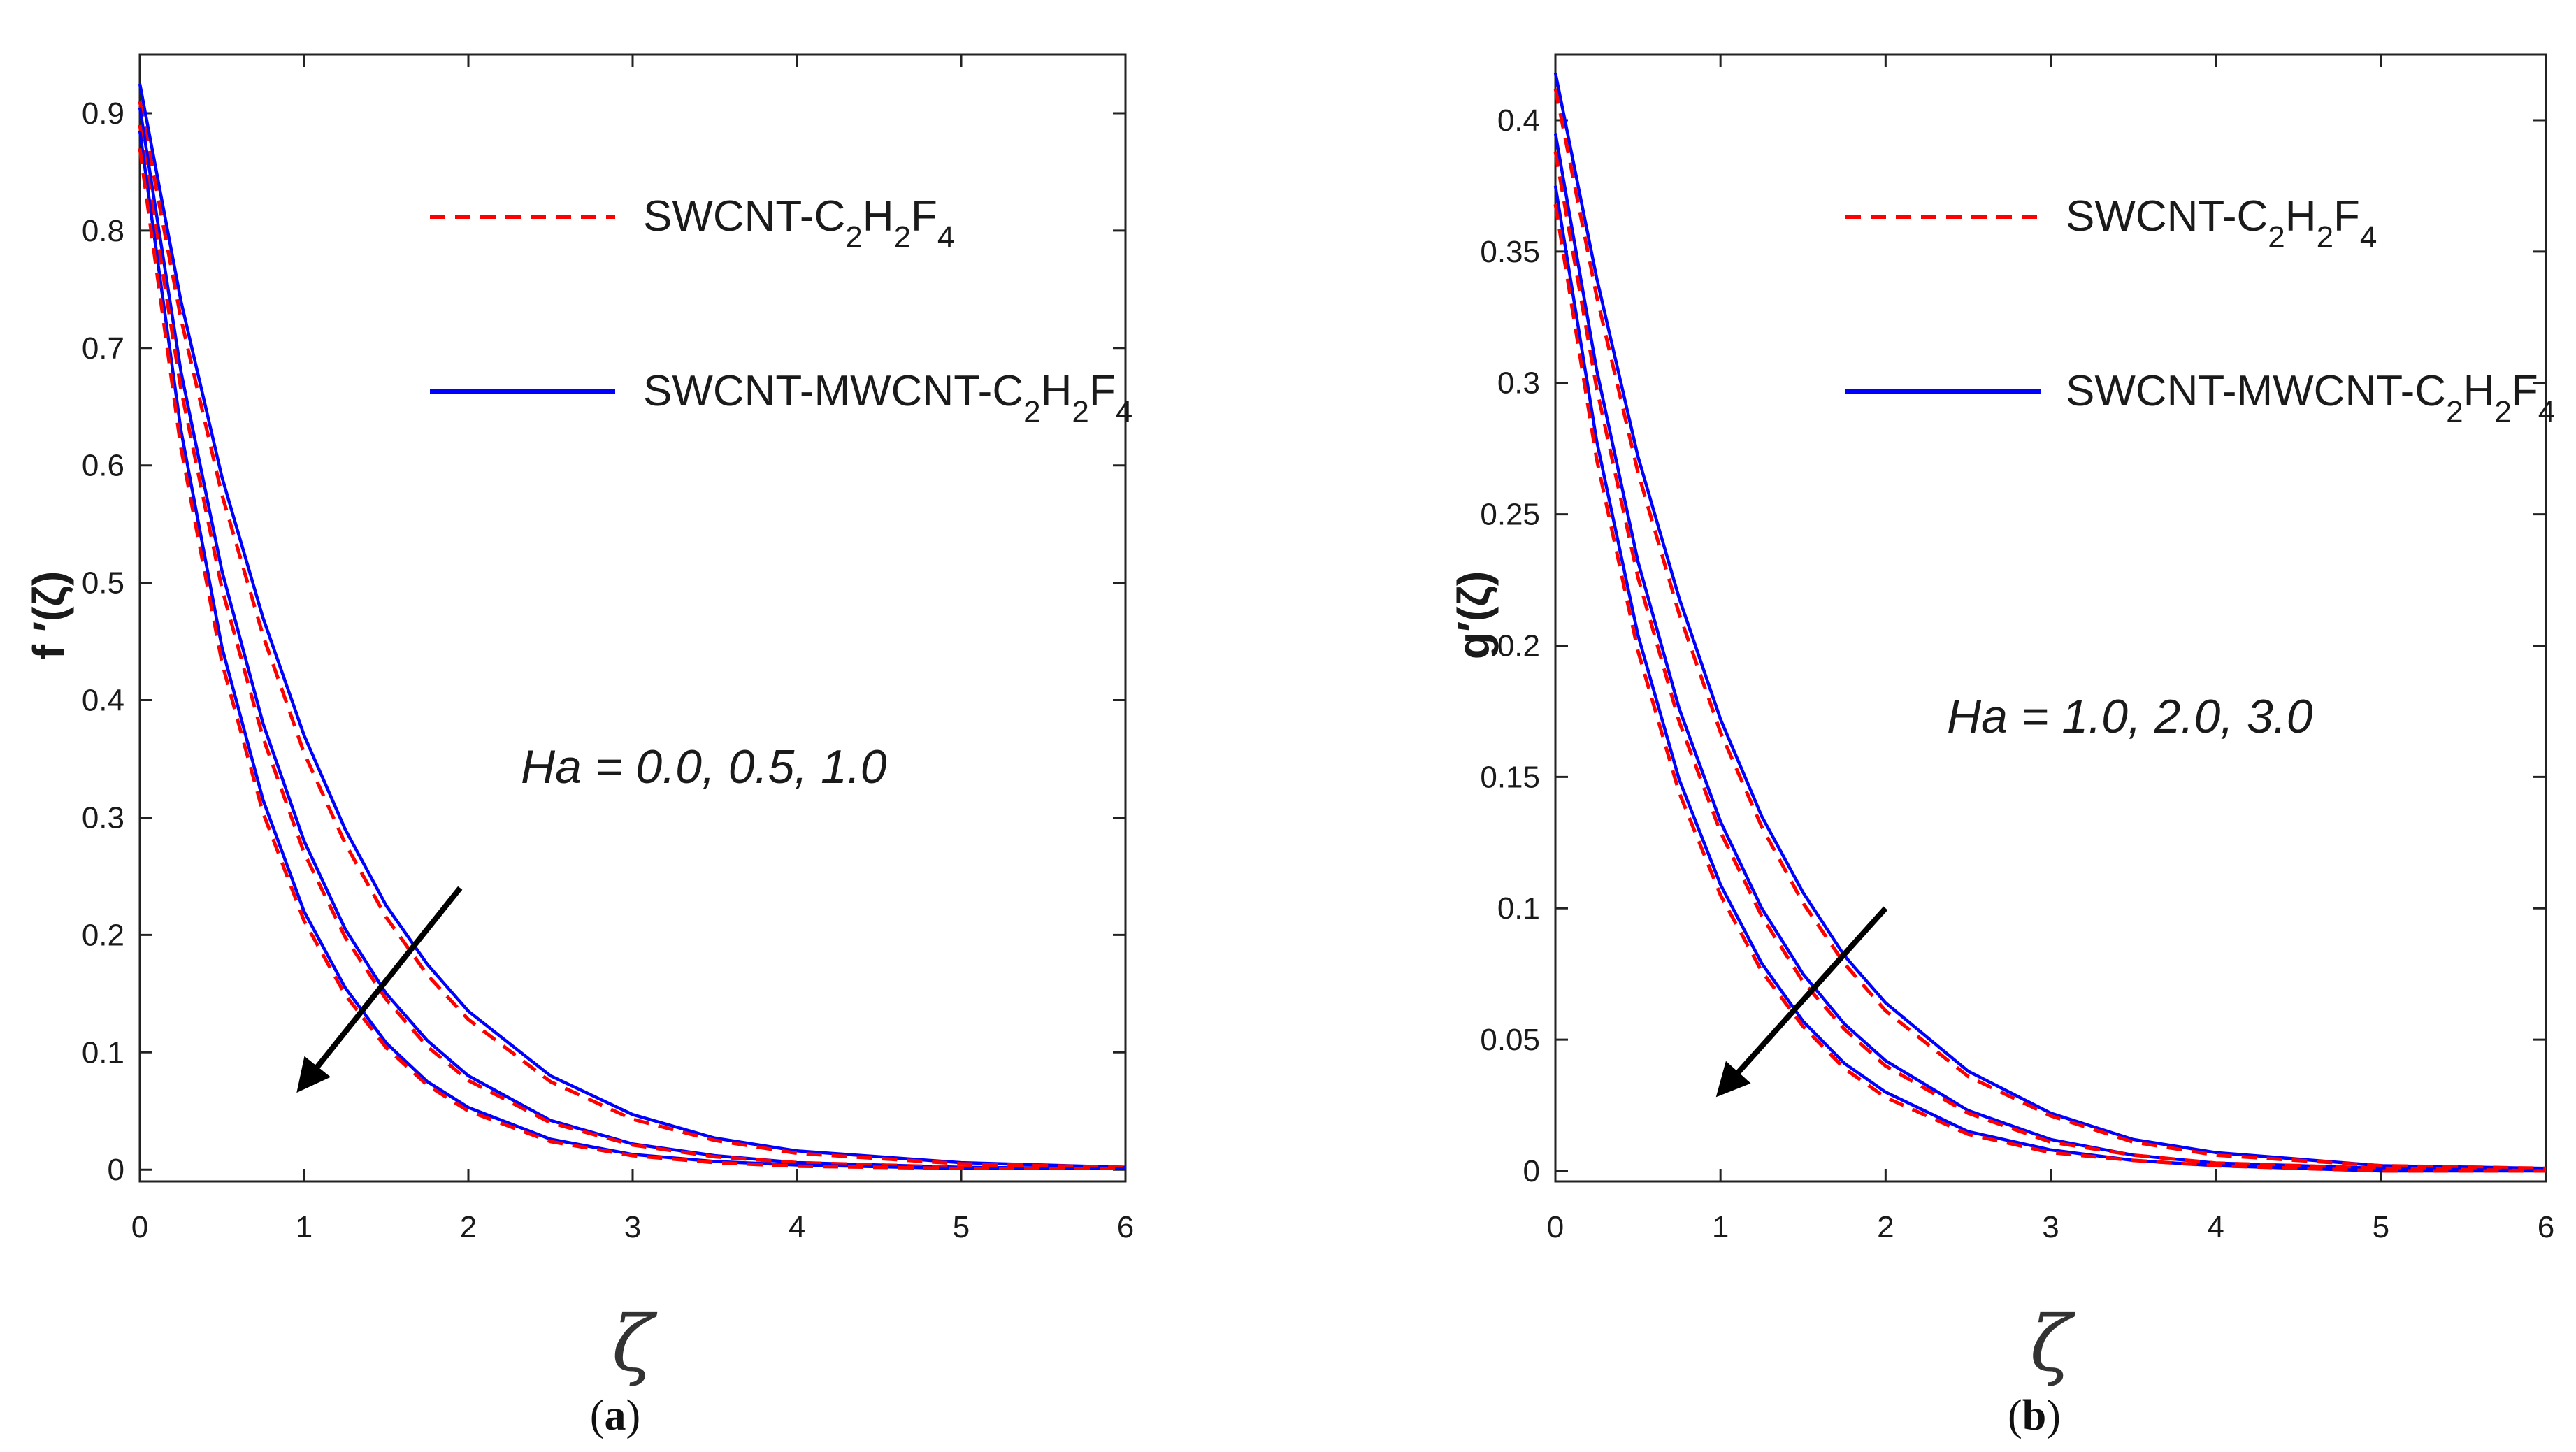 The width and height of the screenshot is (2576, 1452). Describe the element at coordinates (103, 583) in the screenshot. I see `y-tick-label: 0.5` at that location.